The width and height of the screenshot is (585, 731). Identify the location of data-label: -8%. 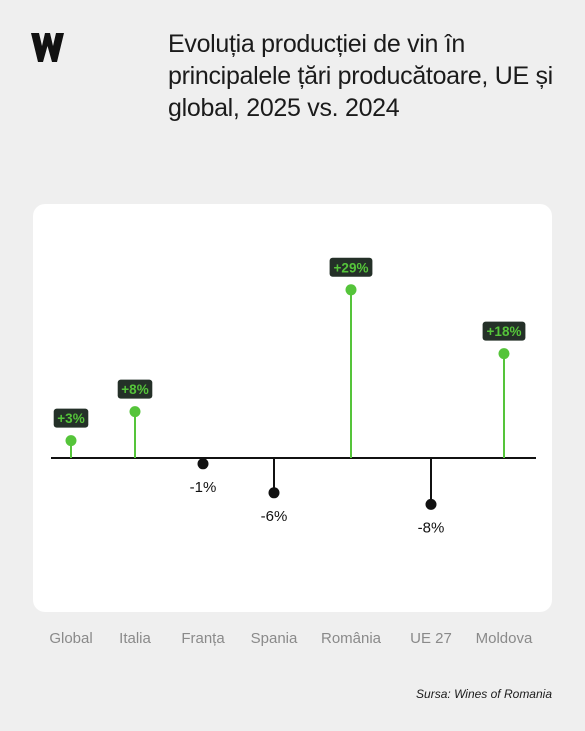
(431, 527).